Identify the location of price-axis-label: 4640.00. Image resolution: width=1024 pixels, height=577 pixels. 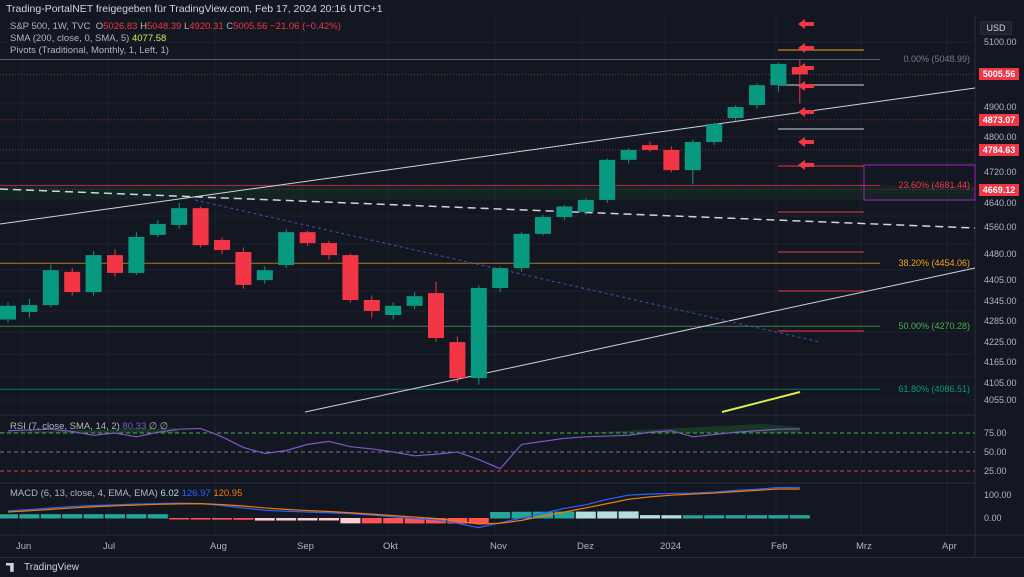
(1000, 202).